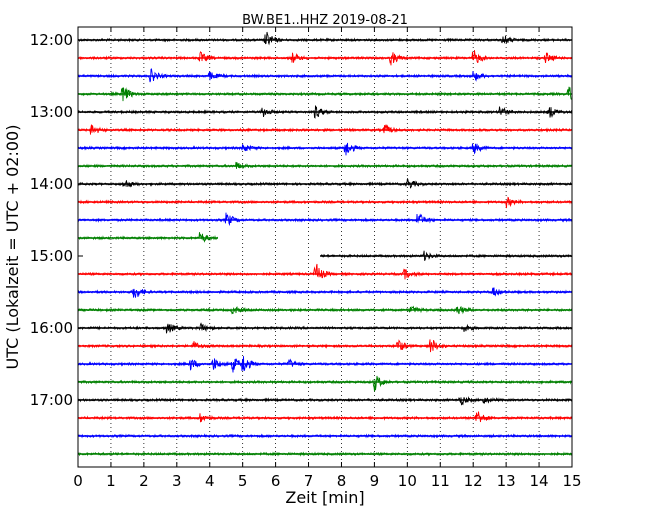 Image resolution: width=650 pixels, height=520 pixels. Describe the element at coordinates (51, 400) in the screenshot. I see `y-tick-label: 17:00` at that location.